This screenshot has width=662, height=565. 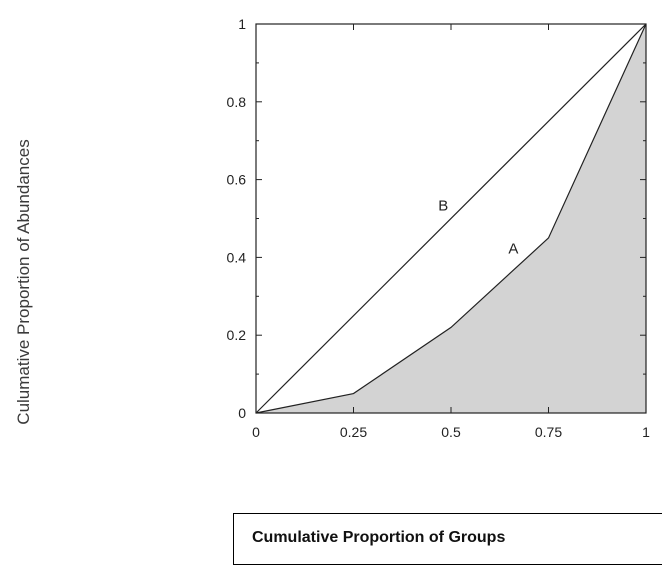 What do you see at coordinates (646, 432) in the screenshot?
I see `x-tick-label: 1` at bounding box center [646, 432].